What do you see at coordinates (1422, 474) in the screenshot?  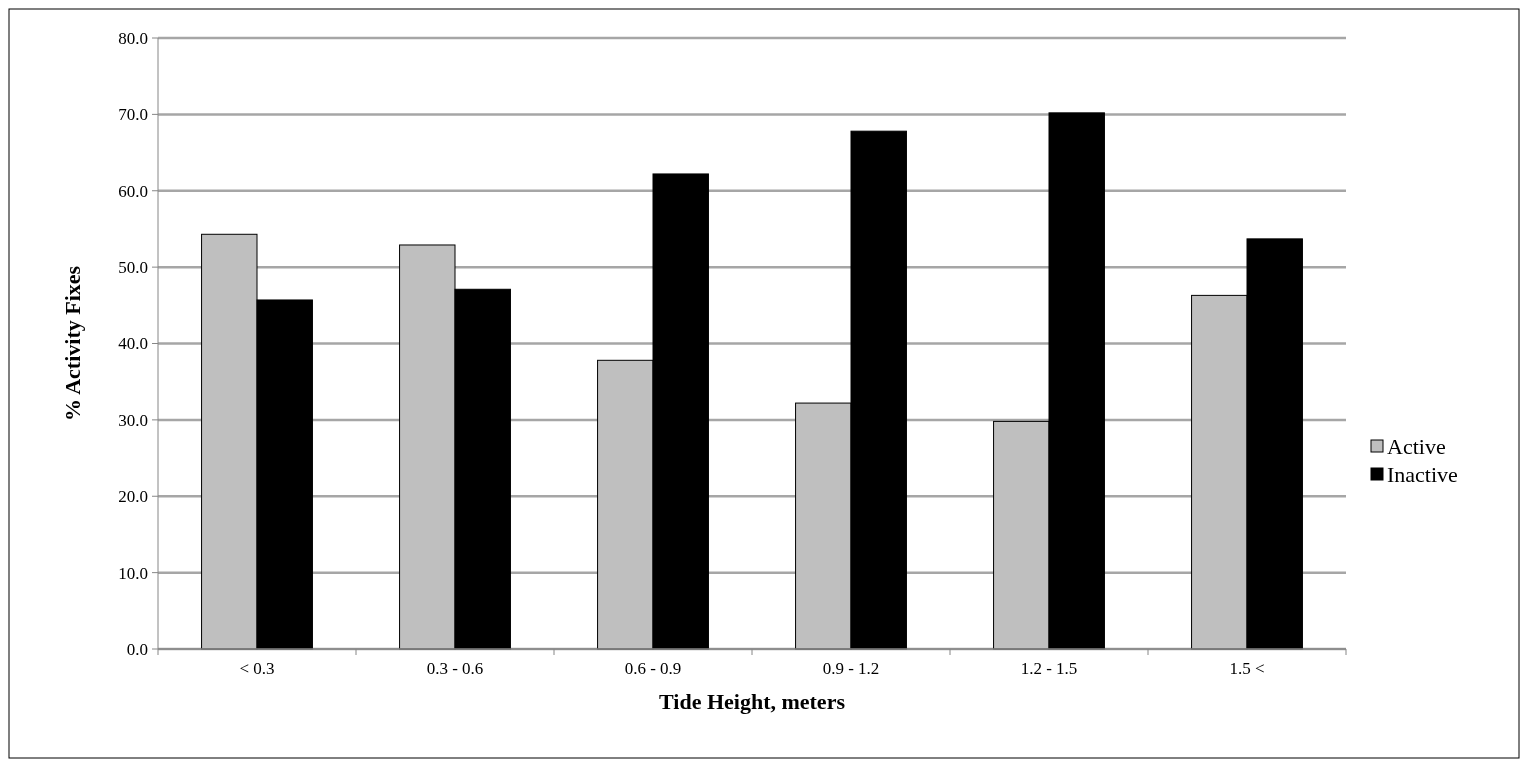 I see `legend-label: Inactive` at bounding box center [1422, 474].